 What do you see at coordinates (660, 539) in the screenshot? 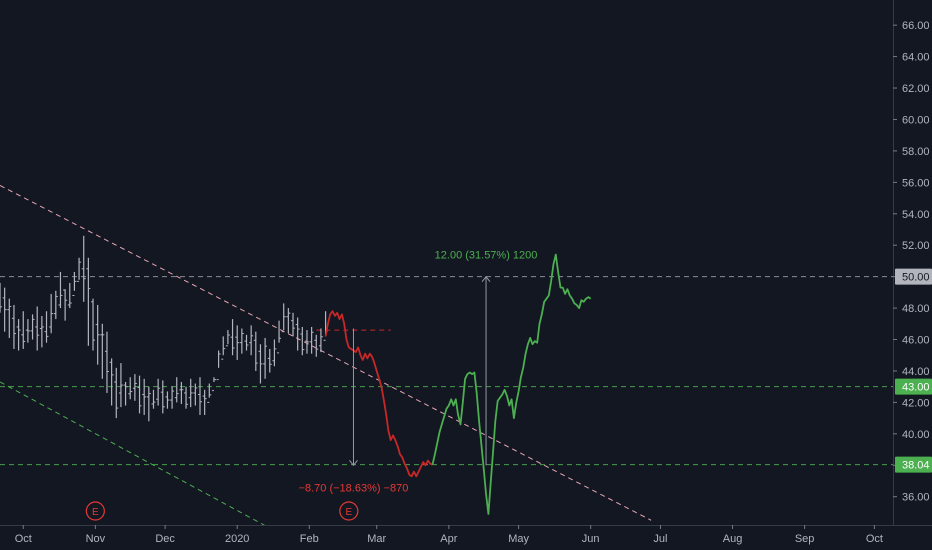
I see `x-tick-label: Jul` at bounding box center [660, 539].